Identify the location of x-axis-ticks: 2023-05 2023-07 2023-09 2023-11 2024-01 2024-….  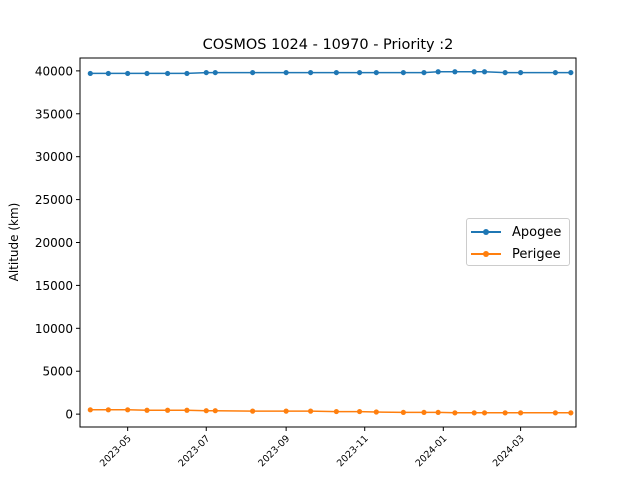
(312, 448).